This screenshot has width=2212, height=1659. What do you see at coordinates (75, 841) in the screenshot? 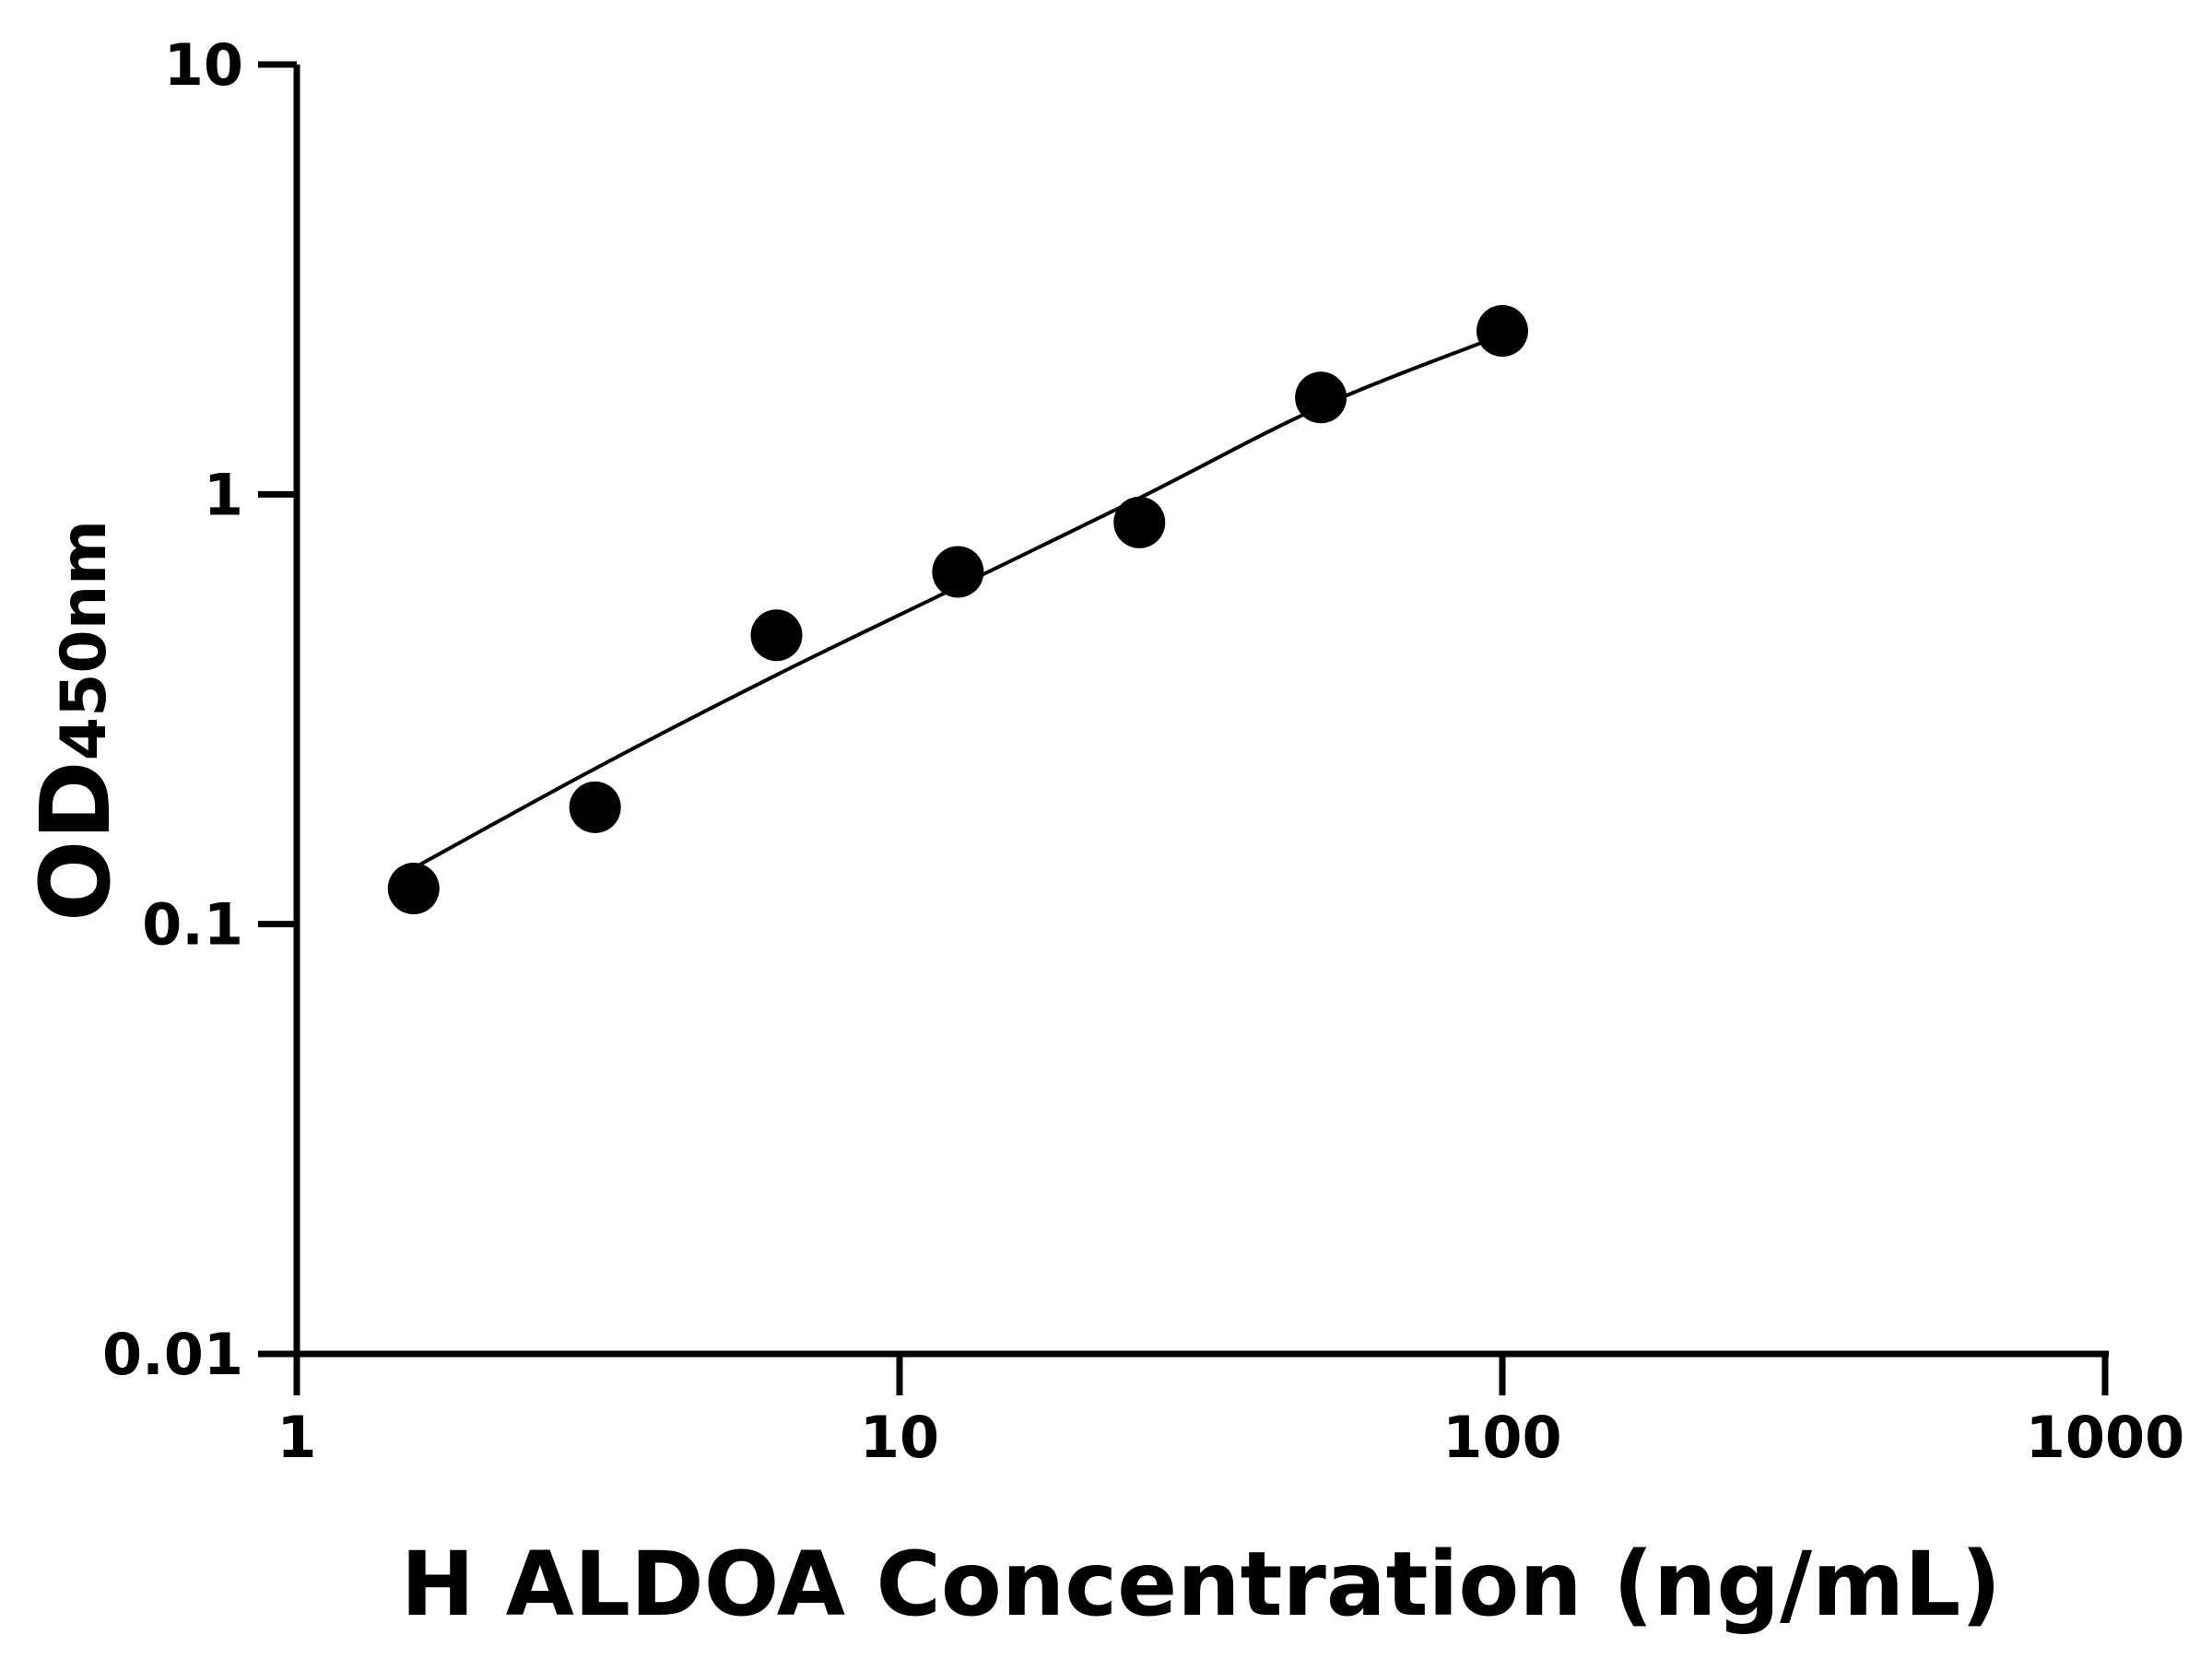
I see `y-axis-label-main: OD` at bounding box center [75, 841].